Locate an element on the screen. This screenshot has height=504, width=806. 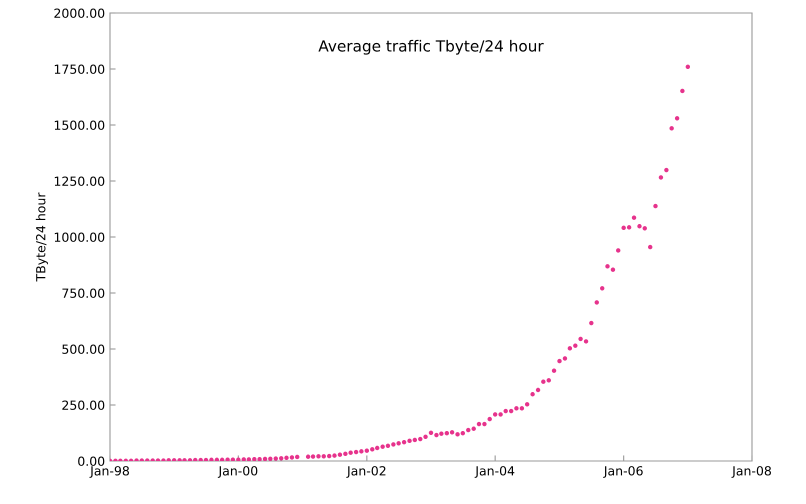
y-tick-label: 250.00 is located at coordinates (83, 405).